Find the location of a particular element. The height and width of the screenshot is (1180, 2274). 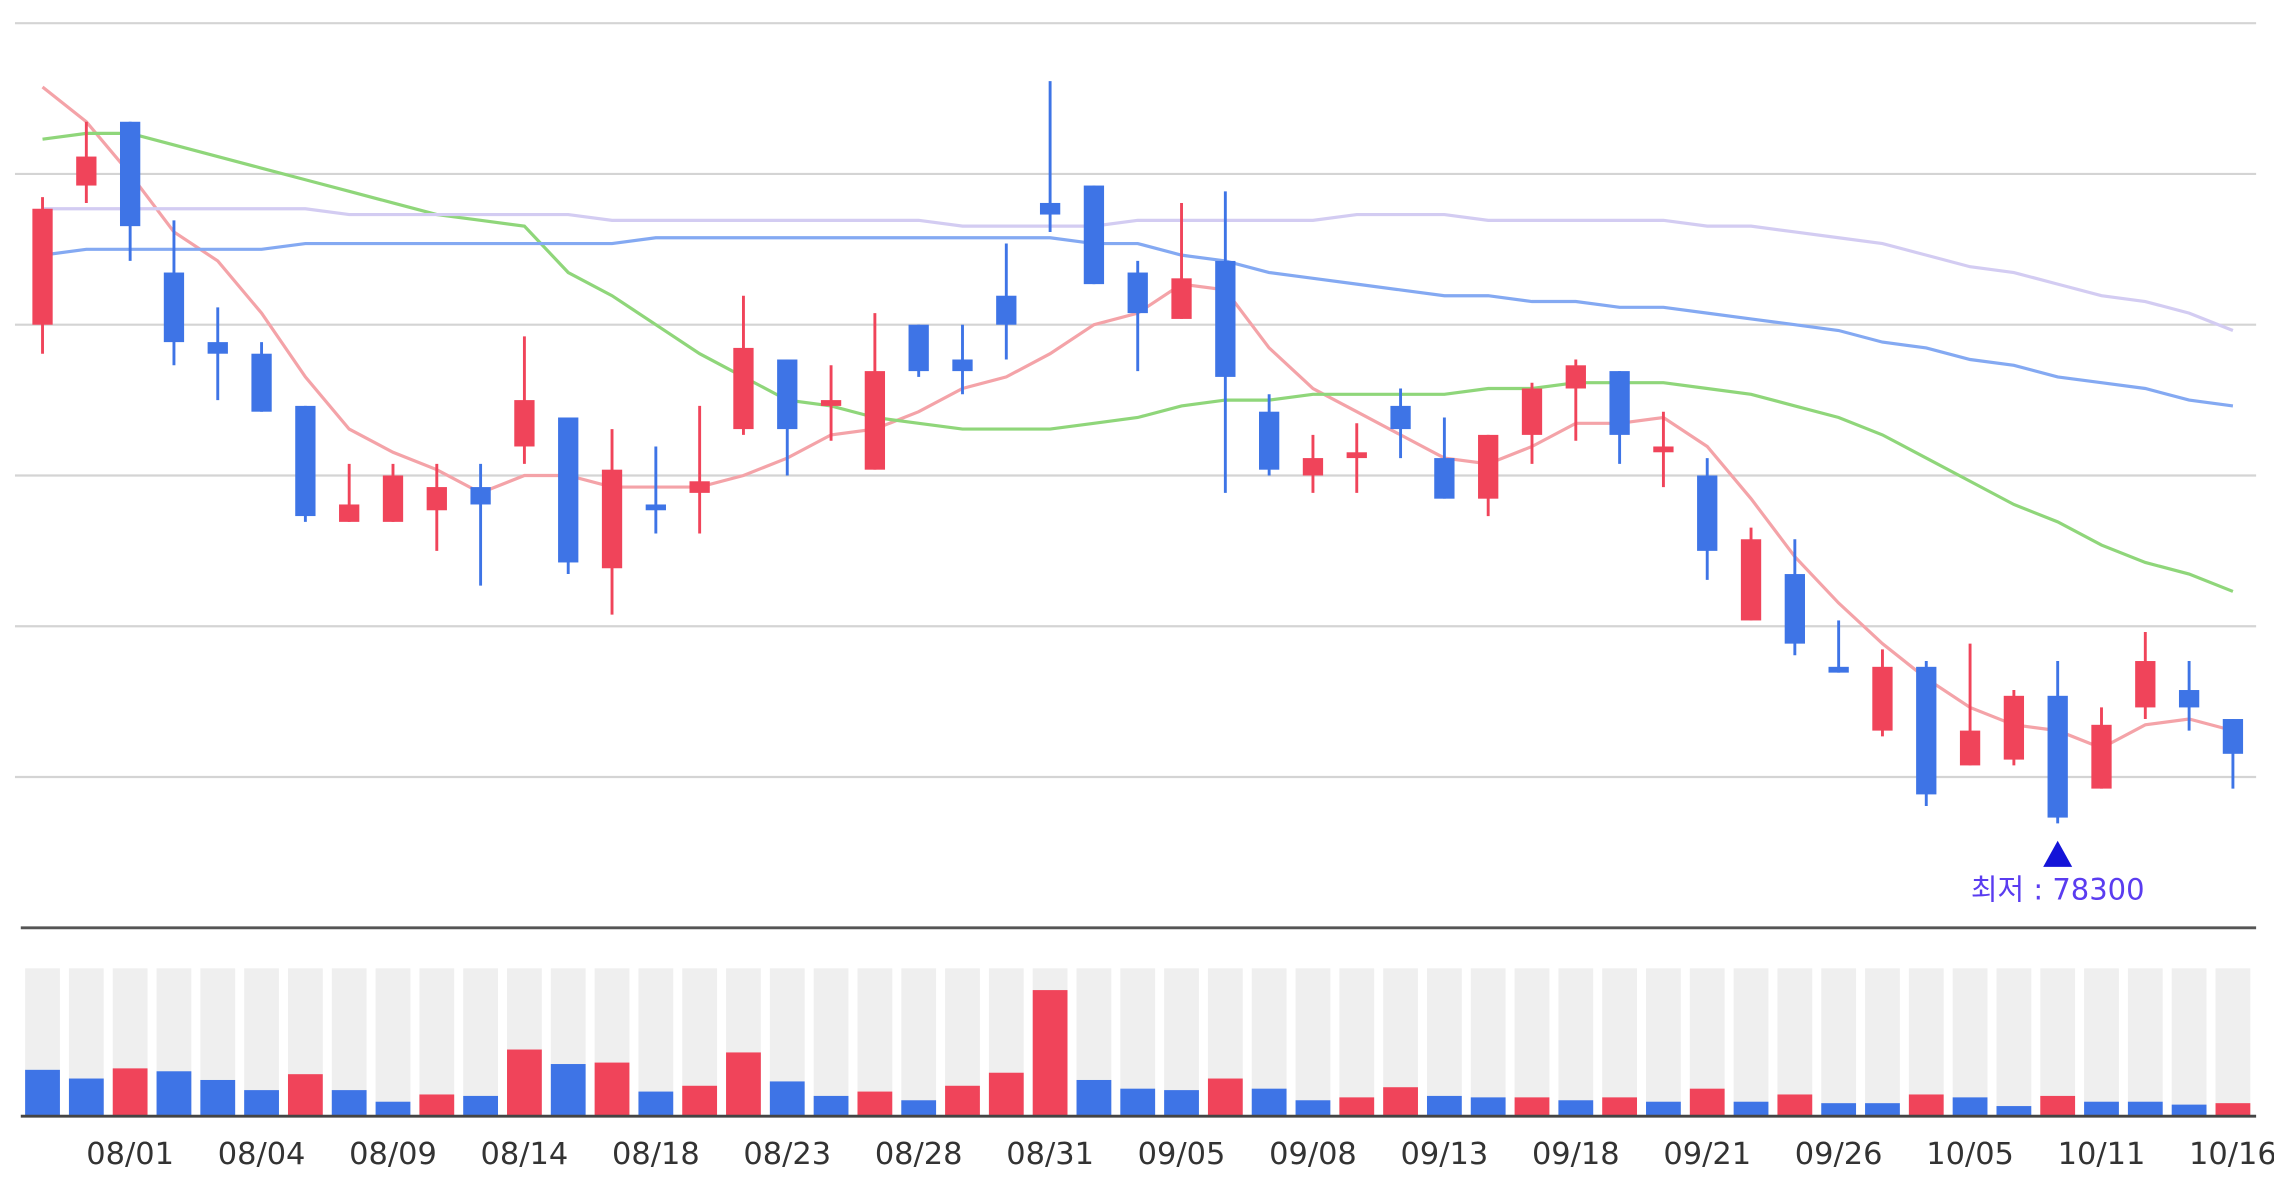

x-tick-label: 08/09 is located at coordinates (393, 1154).